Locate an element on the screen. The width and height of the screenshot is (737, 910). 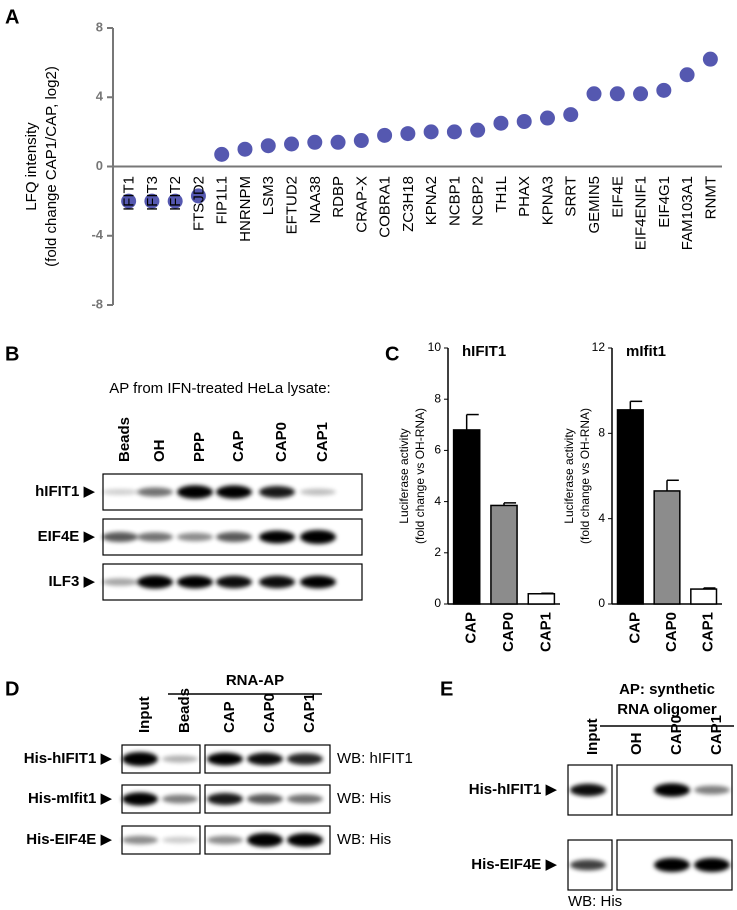
x-tick-label: KPNA3 is located at coordinates (547, 200).